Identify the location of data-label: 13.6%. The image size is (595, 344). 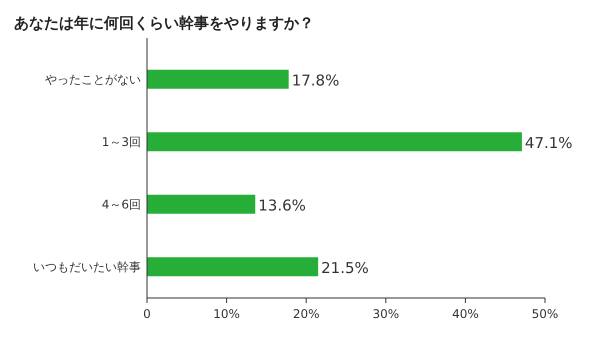
(282, 205).